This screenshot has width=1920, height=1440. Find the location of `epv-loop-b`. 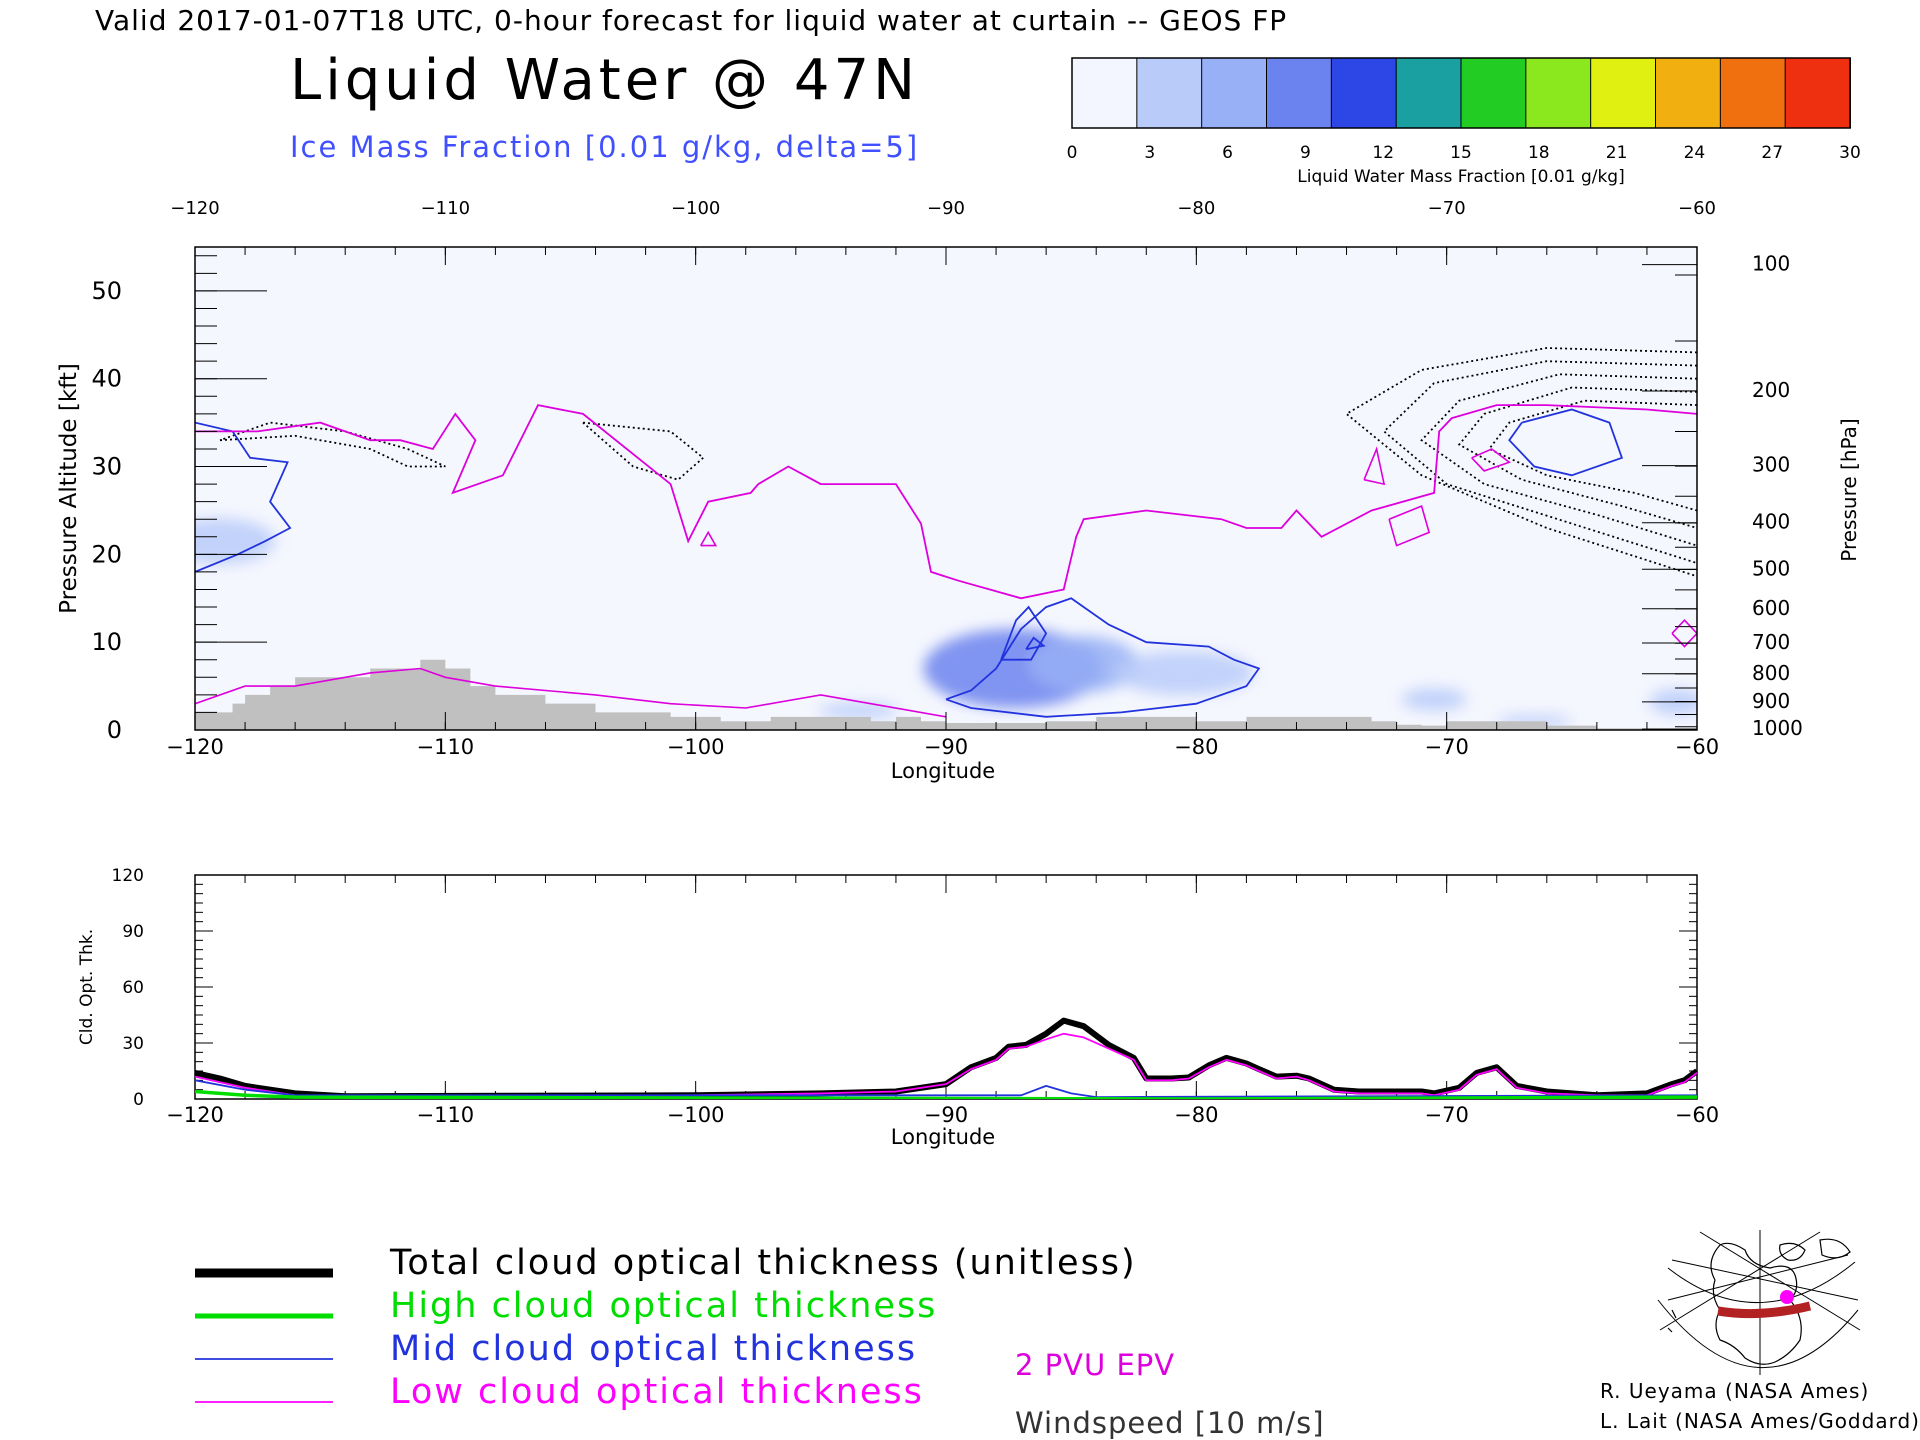

epv-loop-b is located at coordinates (1409, 526).